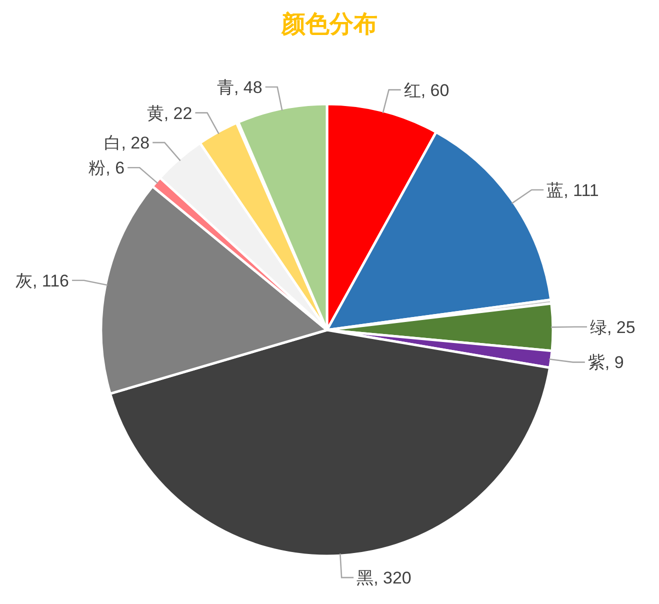  Describe the element at coordinates (365, 578) in the screenshot. I see `slice-label: 黑` at that location.